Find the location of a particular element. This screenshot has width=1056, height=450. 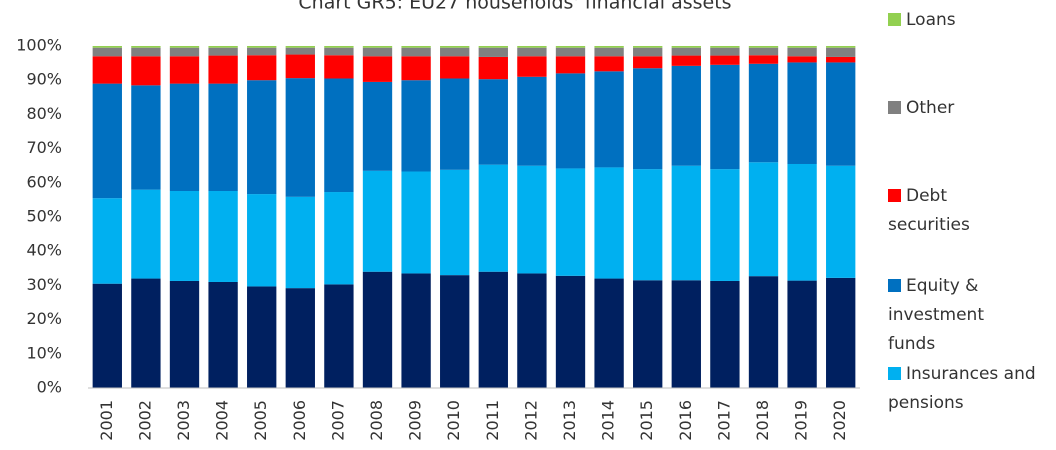

x-tick-label: 2014 is located at coordinates (608, 420).